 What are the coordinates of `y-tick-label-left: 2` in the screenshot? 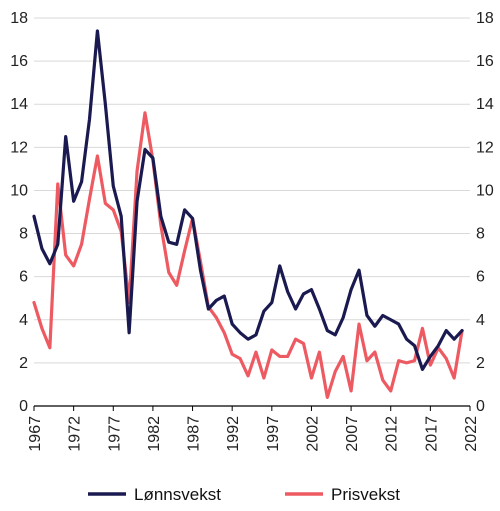 It's located at (23, 363).